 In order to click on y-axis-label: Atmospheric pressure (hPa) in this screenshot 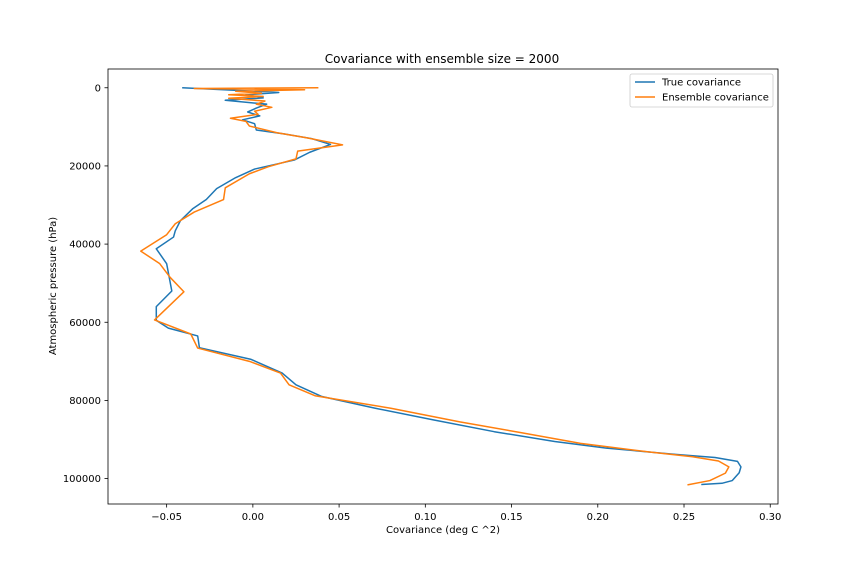, I will do `click(53, 286)`.